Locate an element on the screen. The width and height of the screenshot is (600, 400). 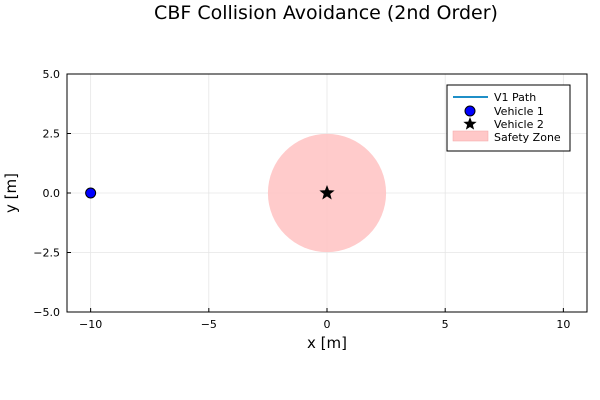
y-tick-label: 5.0 is located at coordinates (52, 74).